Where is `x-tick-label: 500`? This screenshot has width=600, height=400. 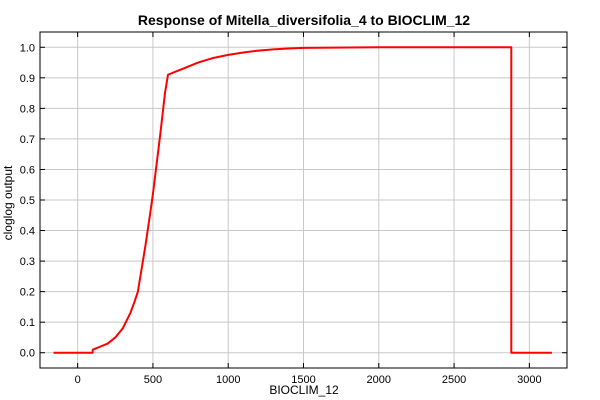
x-tick-label: 500 is located at coordinates (153, 380).